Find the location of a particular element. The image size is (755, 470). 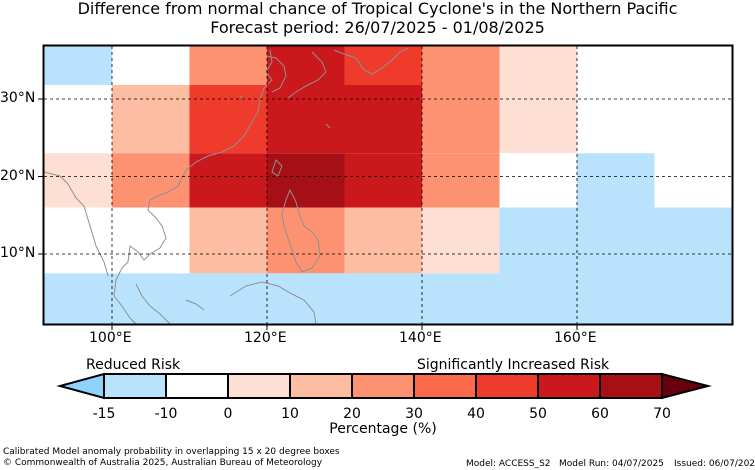

lon-label: 160°E is located at coordinates (575, 338).